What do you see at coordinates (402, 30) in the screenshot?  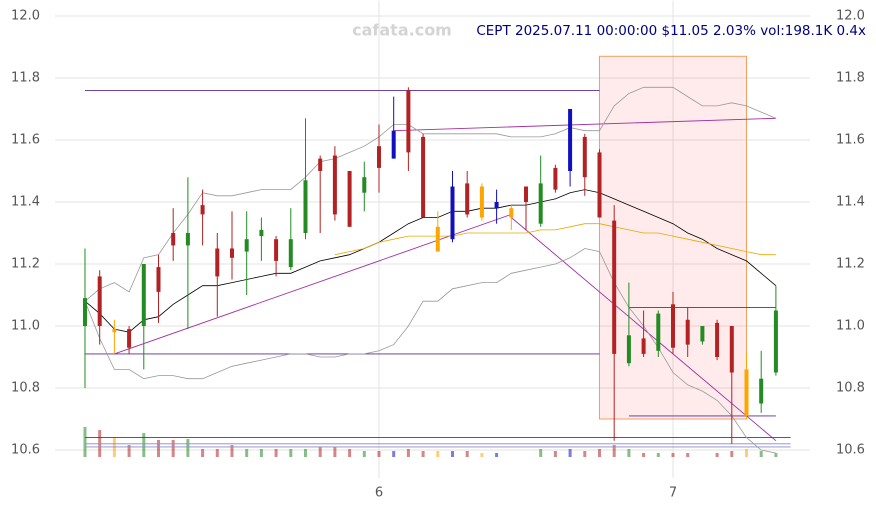 I see `watermark: cafata.com` at bounding box center [402, 30].